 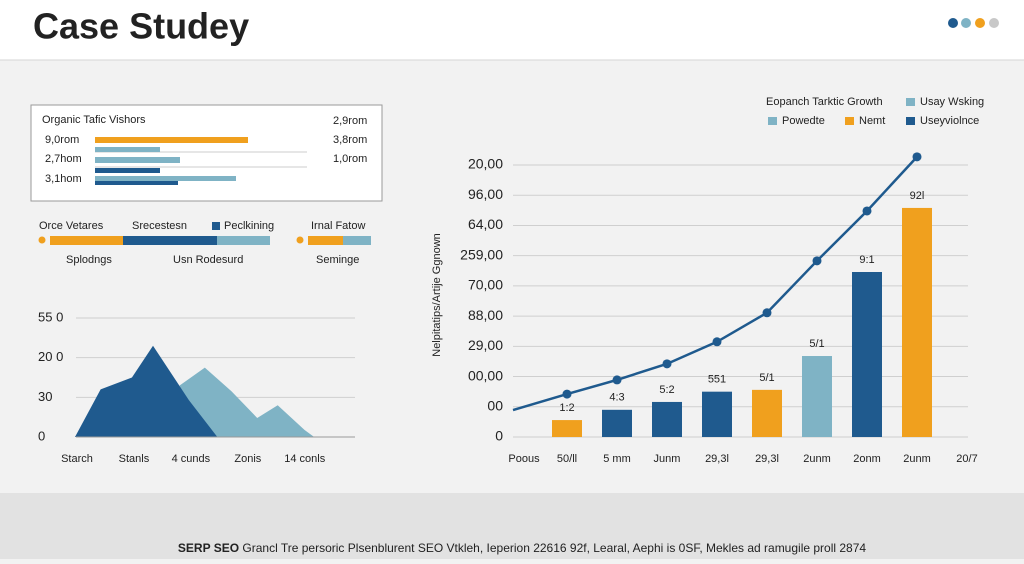 What do you see at coordinates (63, 179) in the screenshot?
I see `row-label: 3,1hom` at bounding box center [63, 179].